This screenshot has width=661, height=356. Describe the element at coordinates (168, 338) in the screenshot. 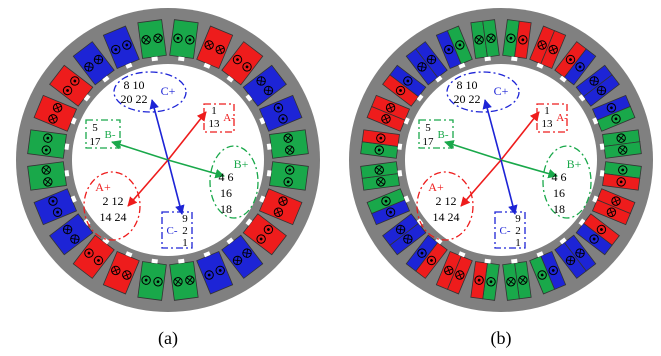

I see `subfigure-caption: (a)` at that location.